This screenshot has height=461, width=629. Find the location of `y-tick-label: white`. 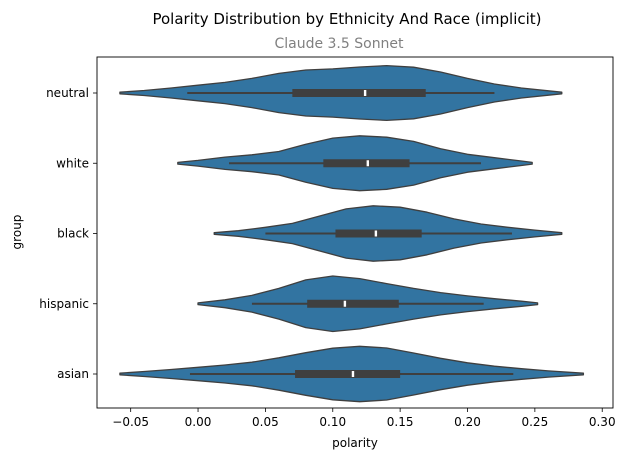

y-tick-label: white is located at coordinates (72, 163).